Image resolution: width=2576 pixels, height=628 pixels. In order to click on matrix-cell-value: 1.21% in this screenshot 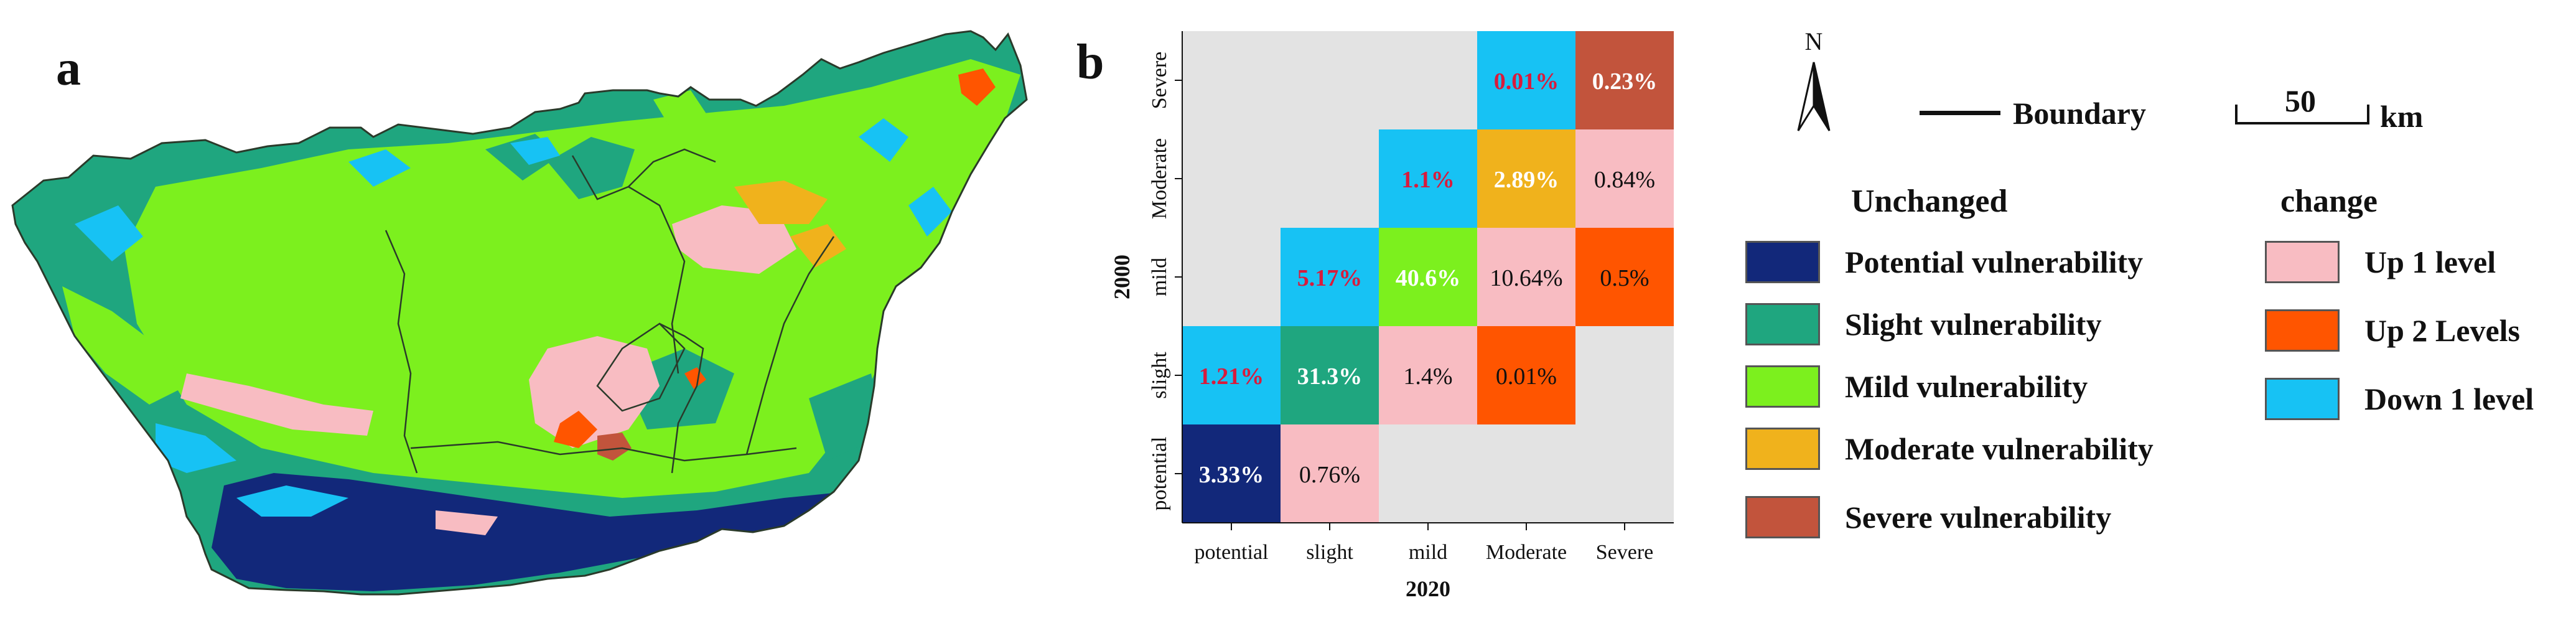, I will do `click(1231, 376)`.